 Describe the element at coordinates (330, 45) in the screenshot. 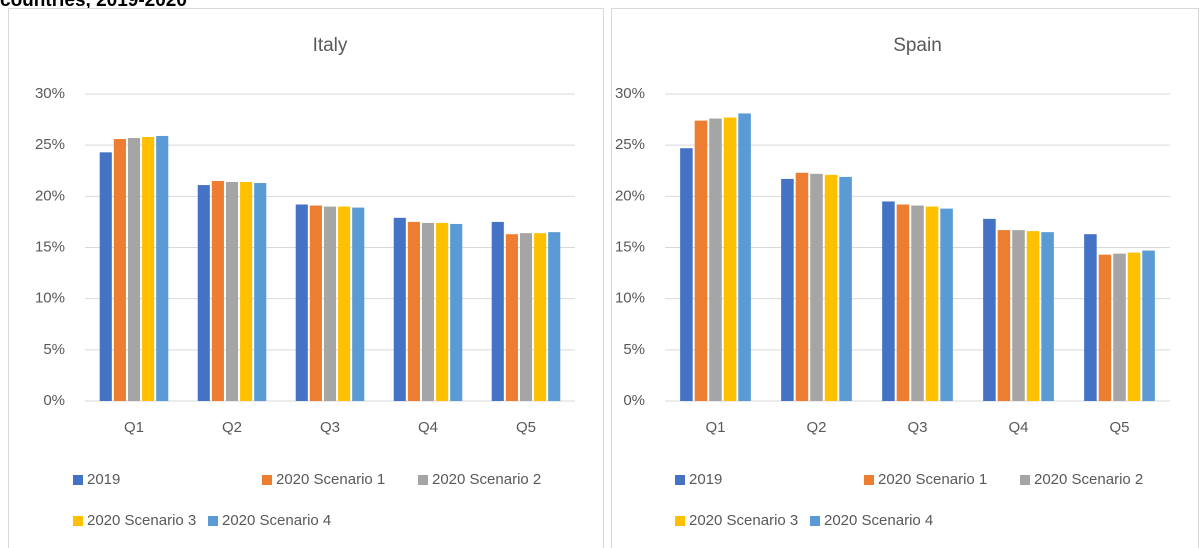

I see `chart-title: Italy` at that location.